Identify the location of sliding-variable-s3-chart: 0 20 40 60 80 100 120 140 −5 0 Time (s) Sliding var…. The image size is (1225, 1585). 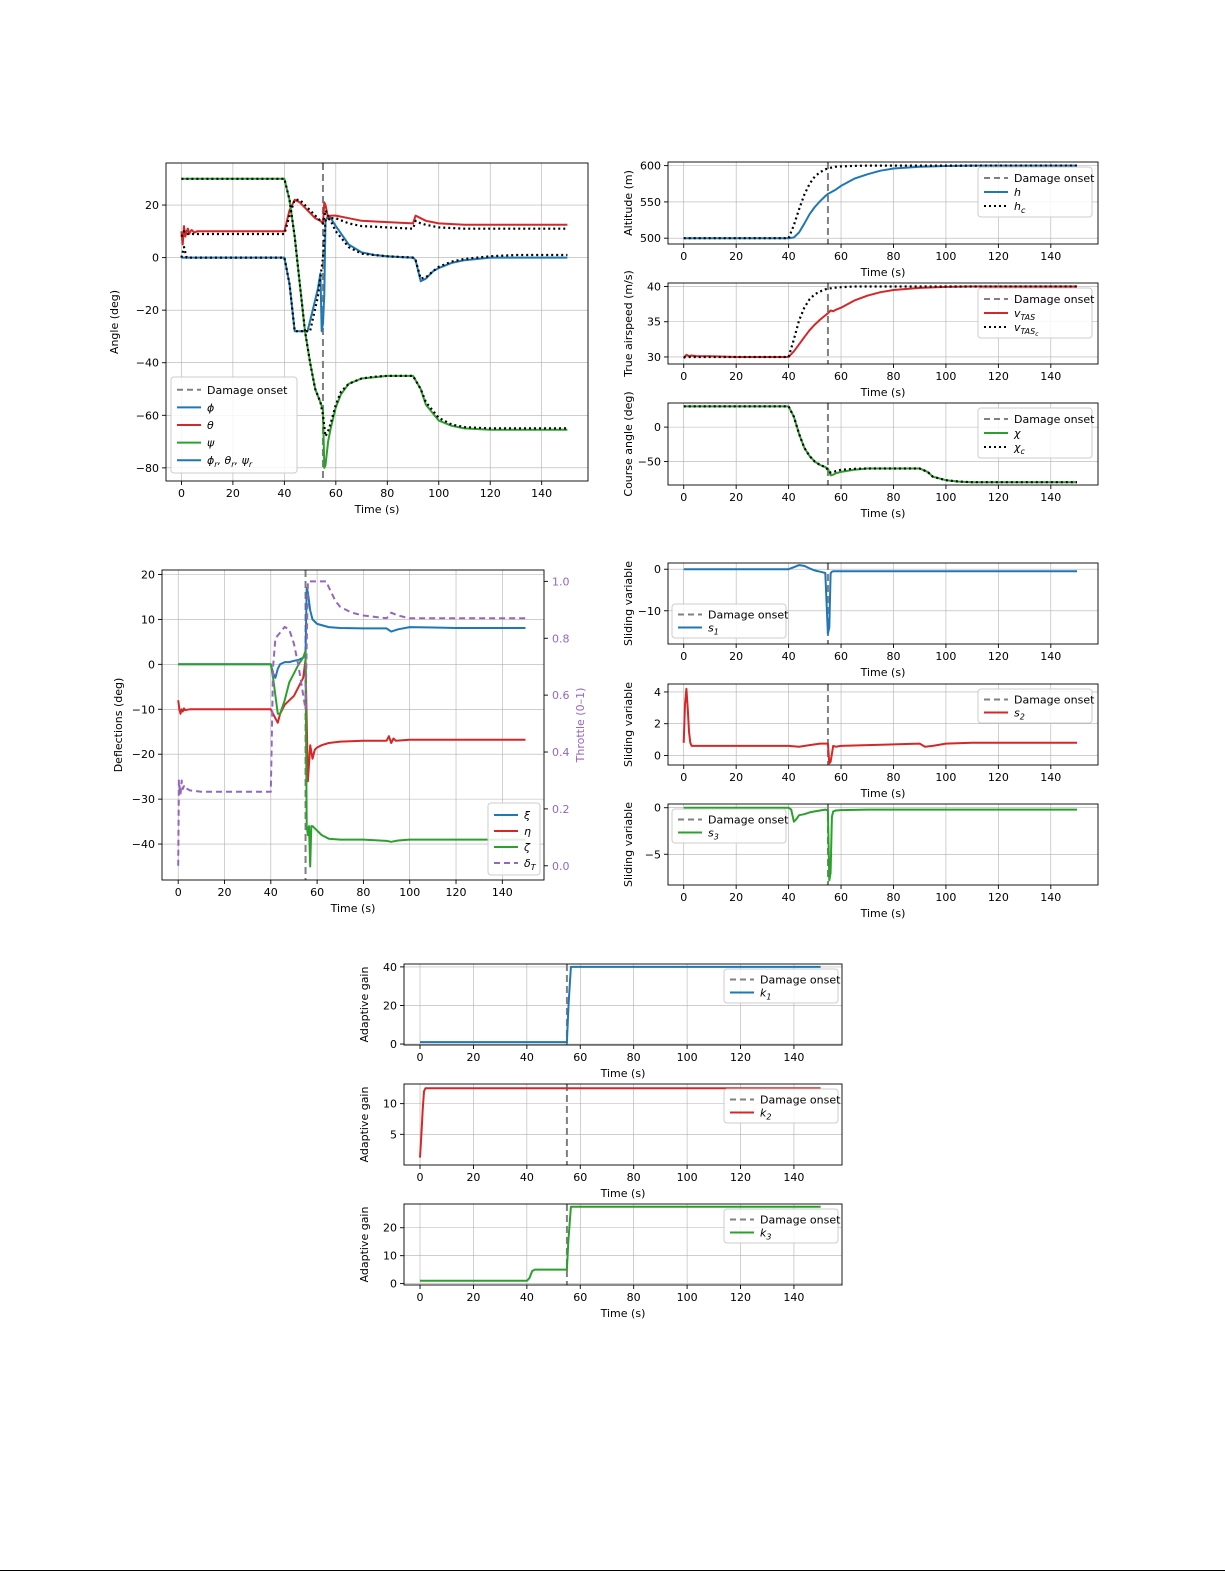
(860, 861).